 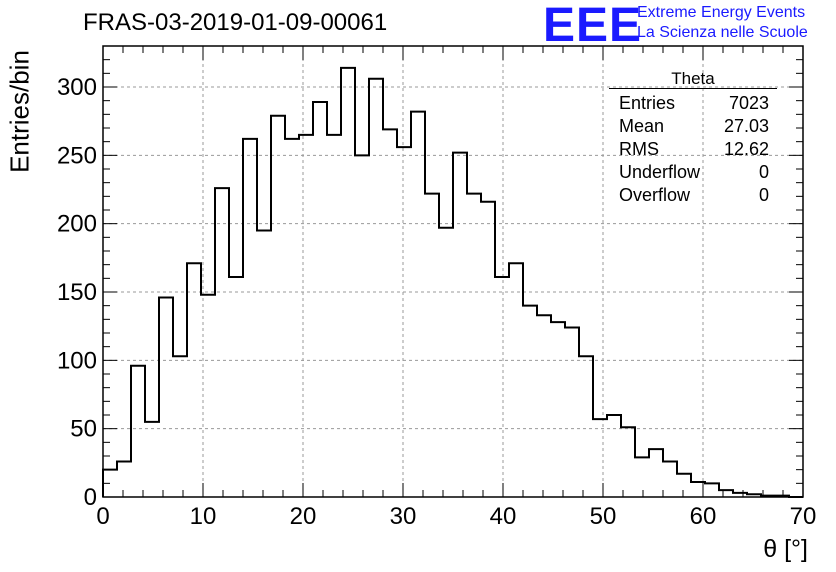 I want to click on y-tick-label: 250, so click(x=77, y=155).